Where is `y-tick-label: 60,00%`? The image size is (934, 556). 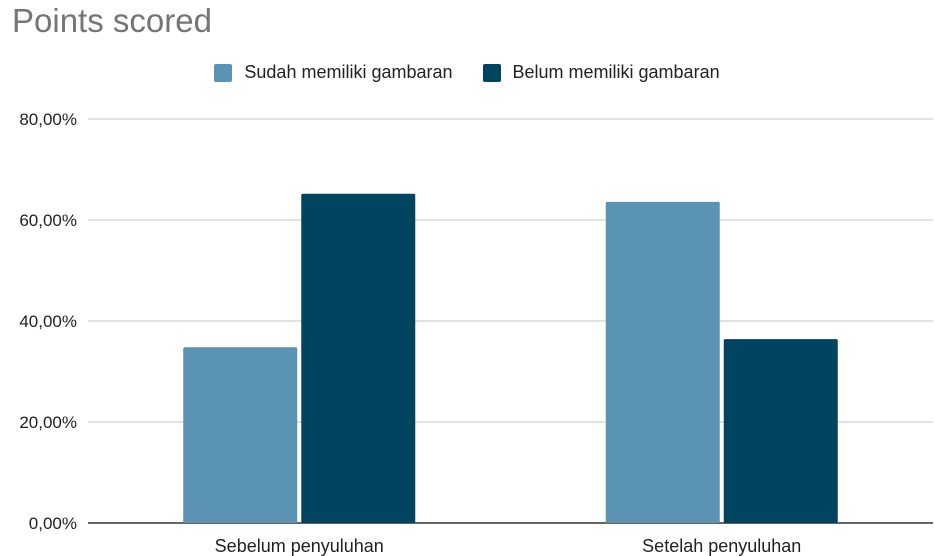
y-tick-label: 60,00% is located at coordinates (48, 220).